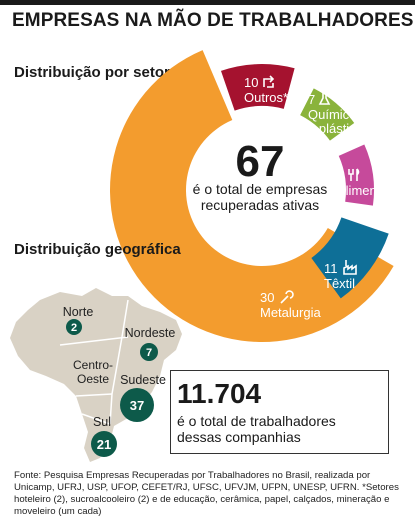 The width and height of the screenshot is (415, 532). Describe the element at coordinates (102, 422) in the screenshot. I see `region-label-sul: Sul` at that location.